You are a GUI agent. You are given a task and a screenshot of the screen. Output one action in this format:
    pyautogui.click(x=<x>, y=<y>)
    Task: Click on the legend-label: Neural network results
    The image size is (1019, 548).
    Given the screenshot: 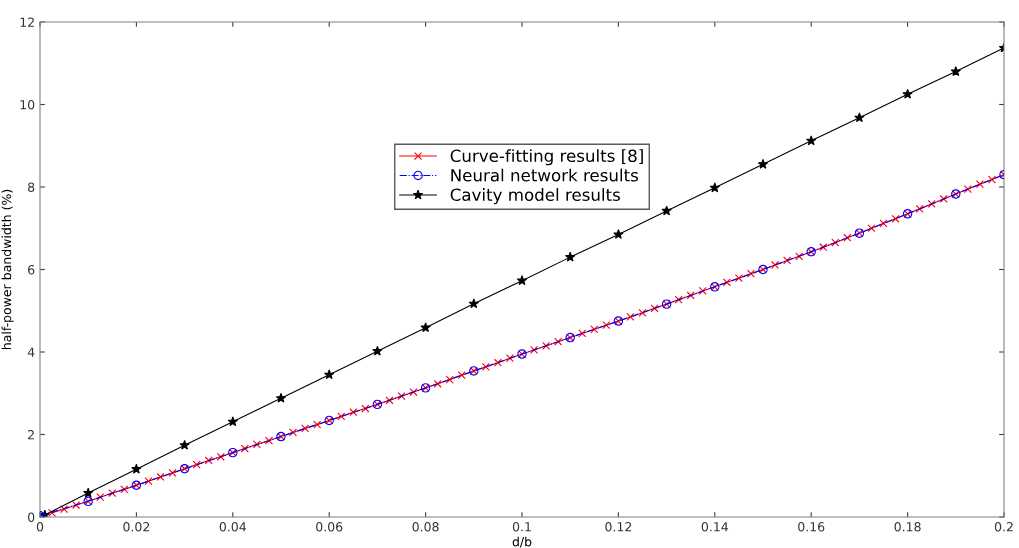 What is the action you would take?
    pyautogui.click(x=544, y=175)
    